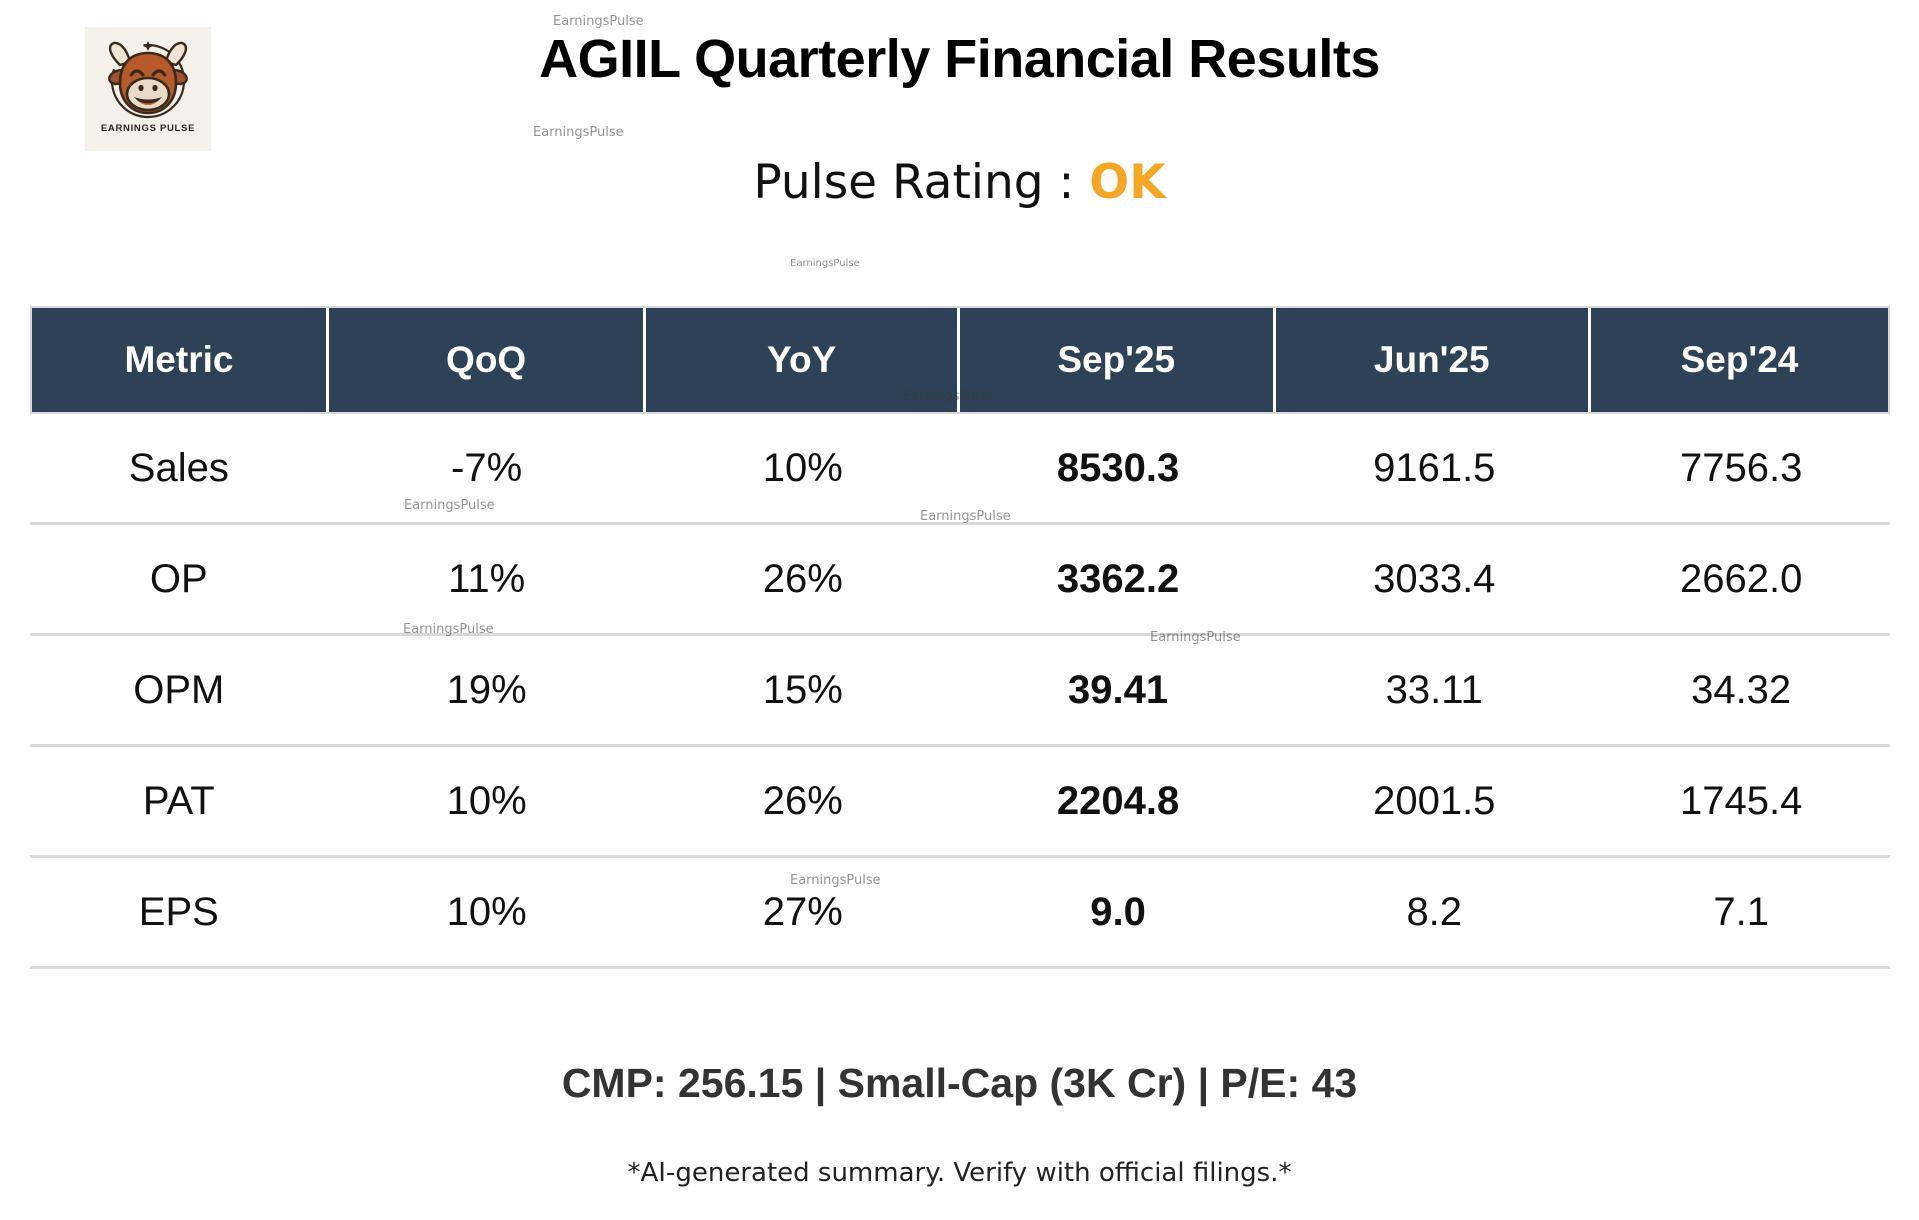  I want to click on cell-metric: OPM, so click(179, 689).